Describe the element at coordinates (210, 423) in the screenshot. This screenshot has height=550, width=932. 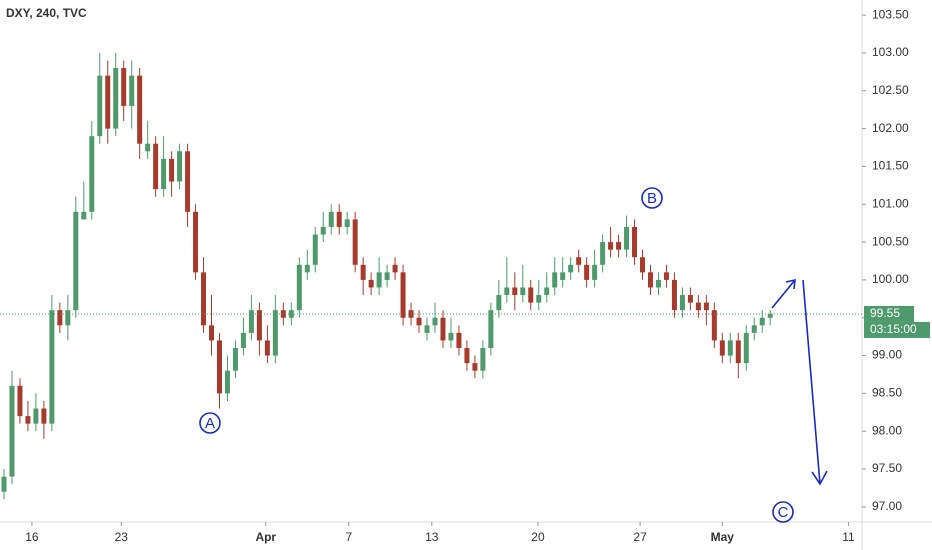
I see `wave-circle` at that location.